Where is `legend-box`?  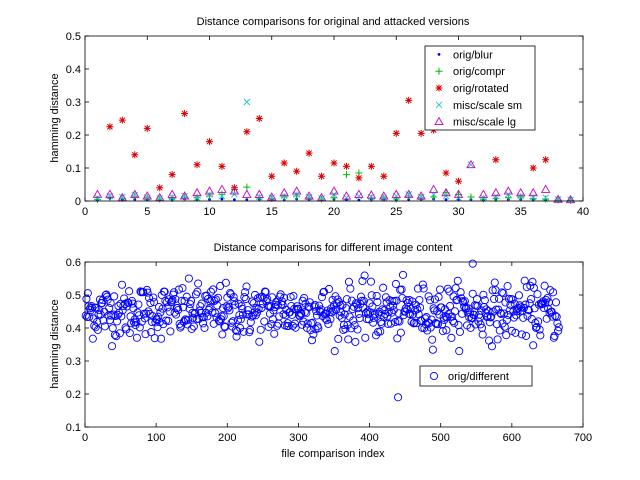 legend-box is located at coordinates (480, 88).